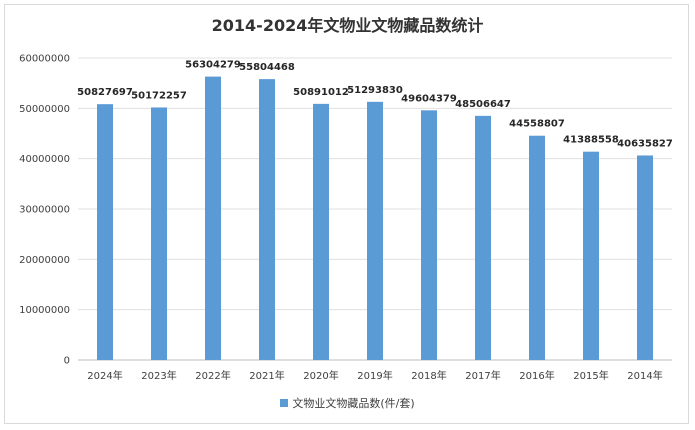  What do you see at coordinates (44, 310) in the screenshot?
I see `y-tick-label-1: 10000000` at bounding box center [44, 310].